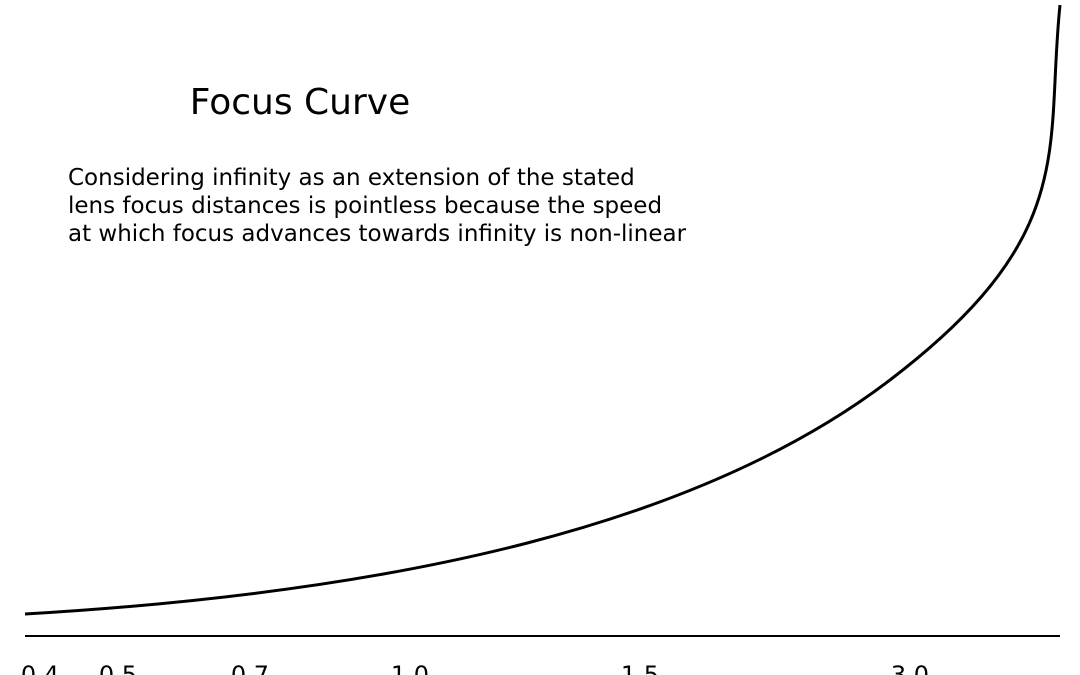 The height and width of the screenshot is (675, 1080). Describe the element at coordinates (118, 668) in the screenshot. I see `axis-label: 0.5` at that location.